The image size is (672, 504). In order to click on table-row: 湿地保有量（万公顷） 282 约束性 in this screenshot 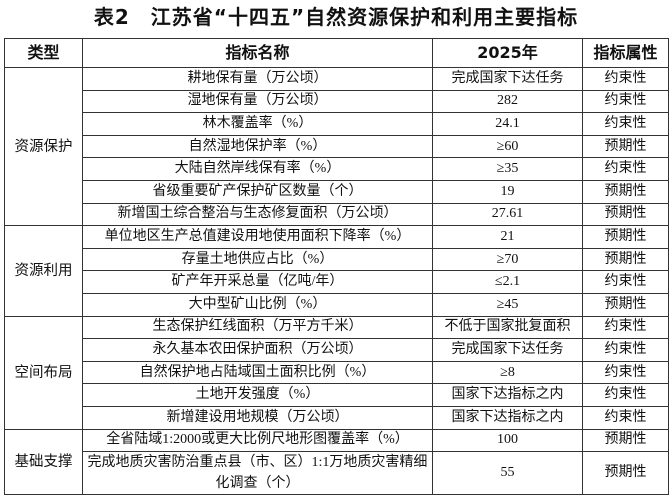, I will do `click(337, 101)`.